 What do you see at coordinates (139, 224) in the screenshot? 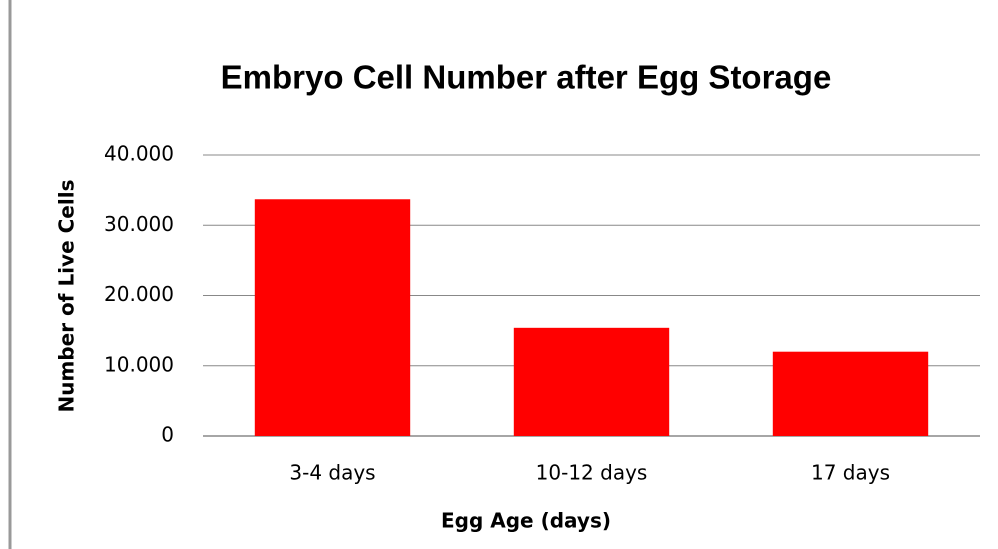
I see `y-tick-label: 30.000` at bounding box center [139, 224].